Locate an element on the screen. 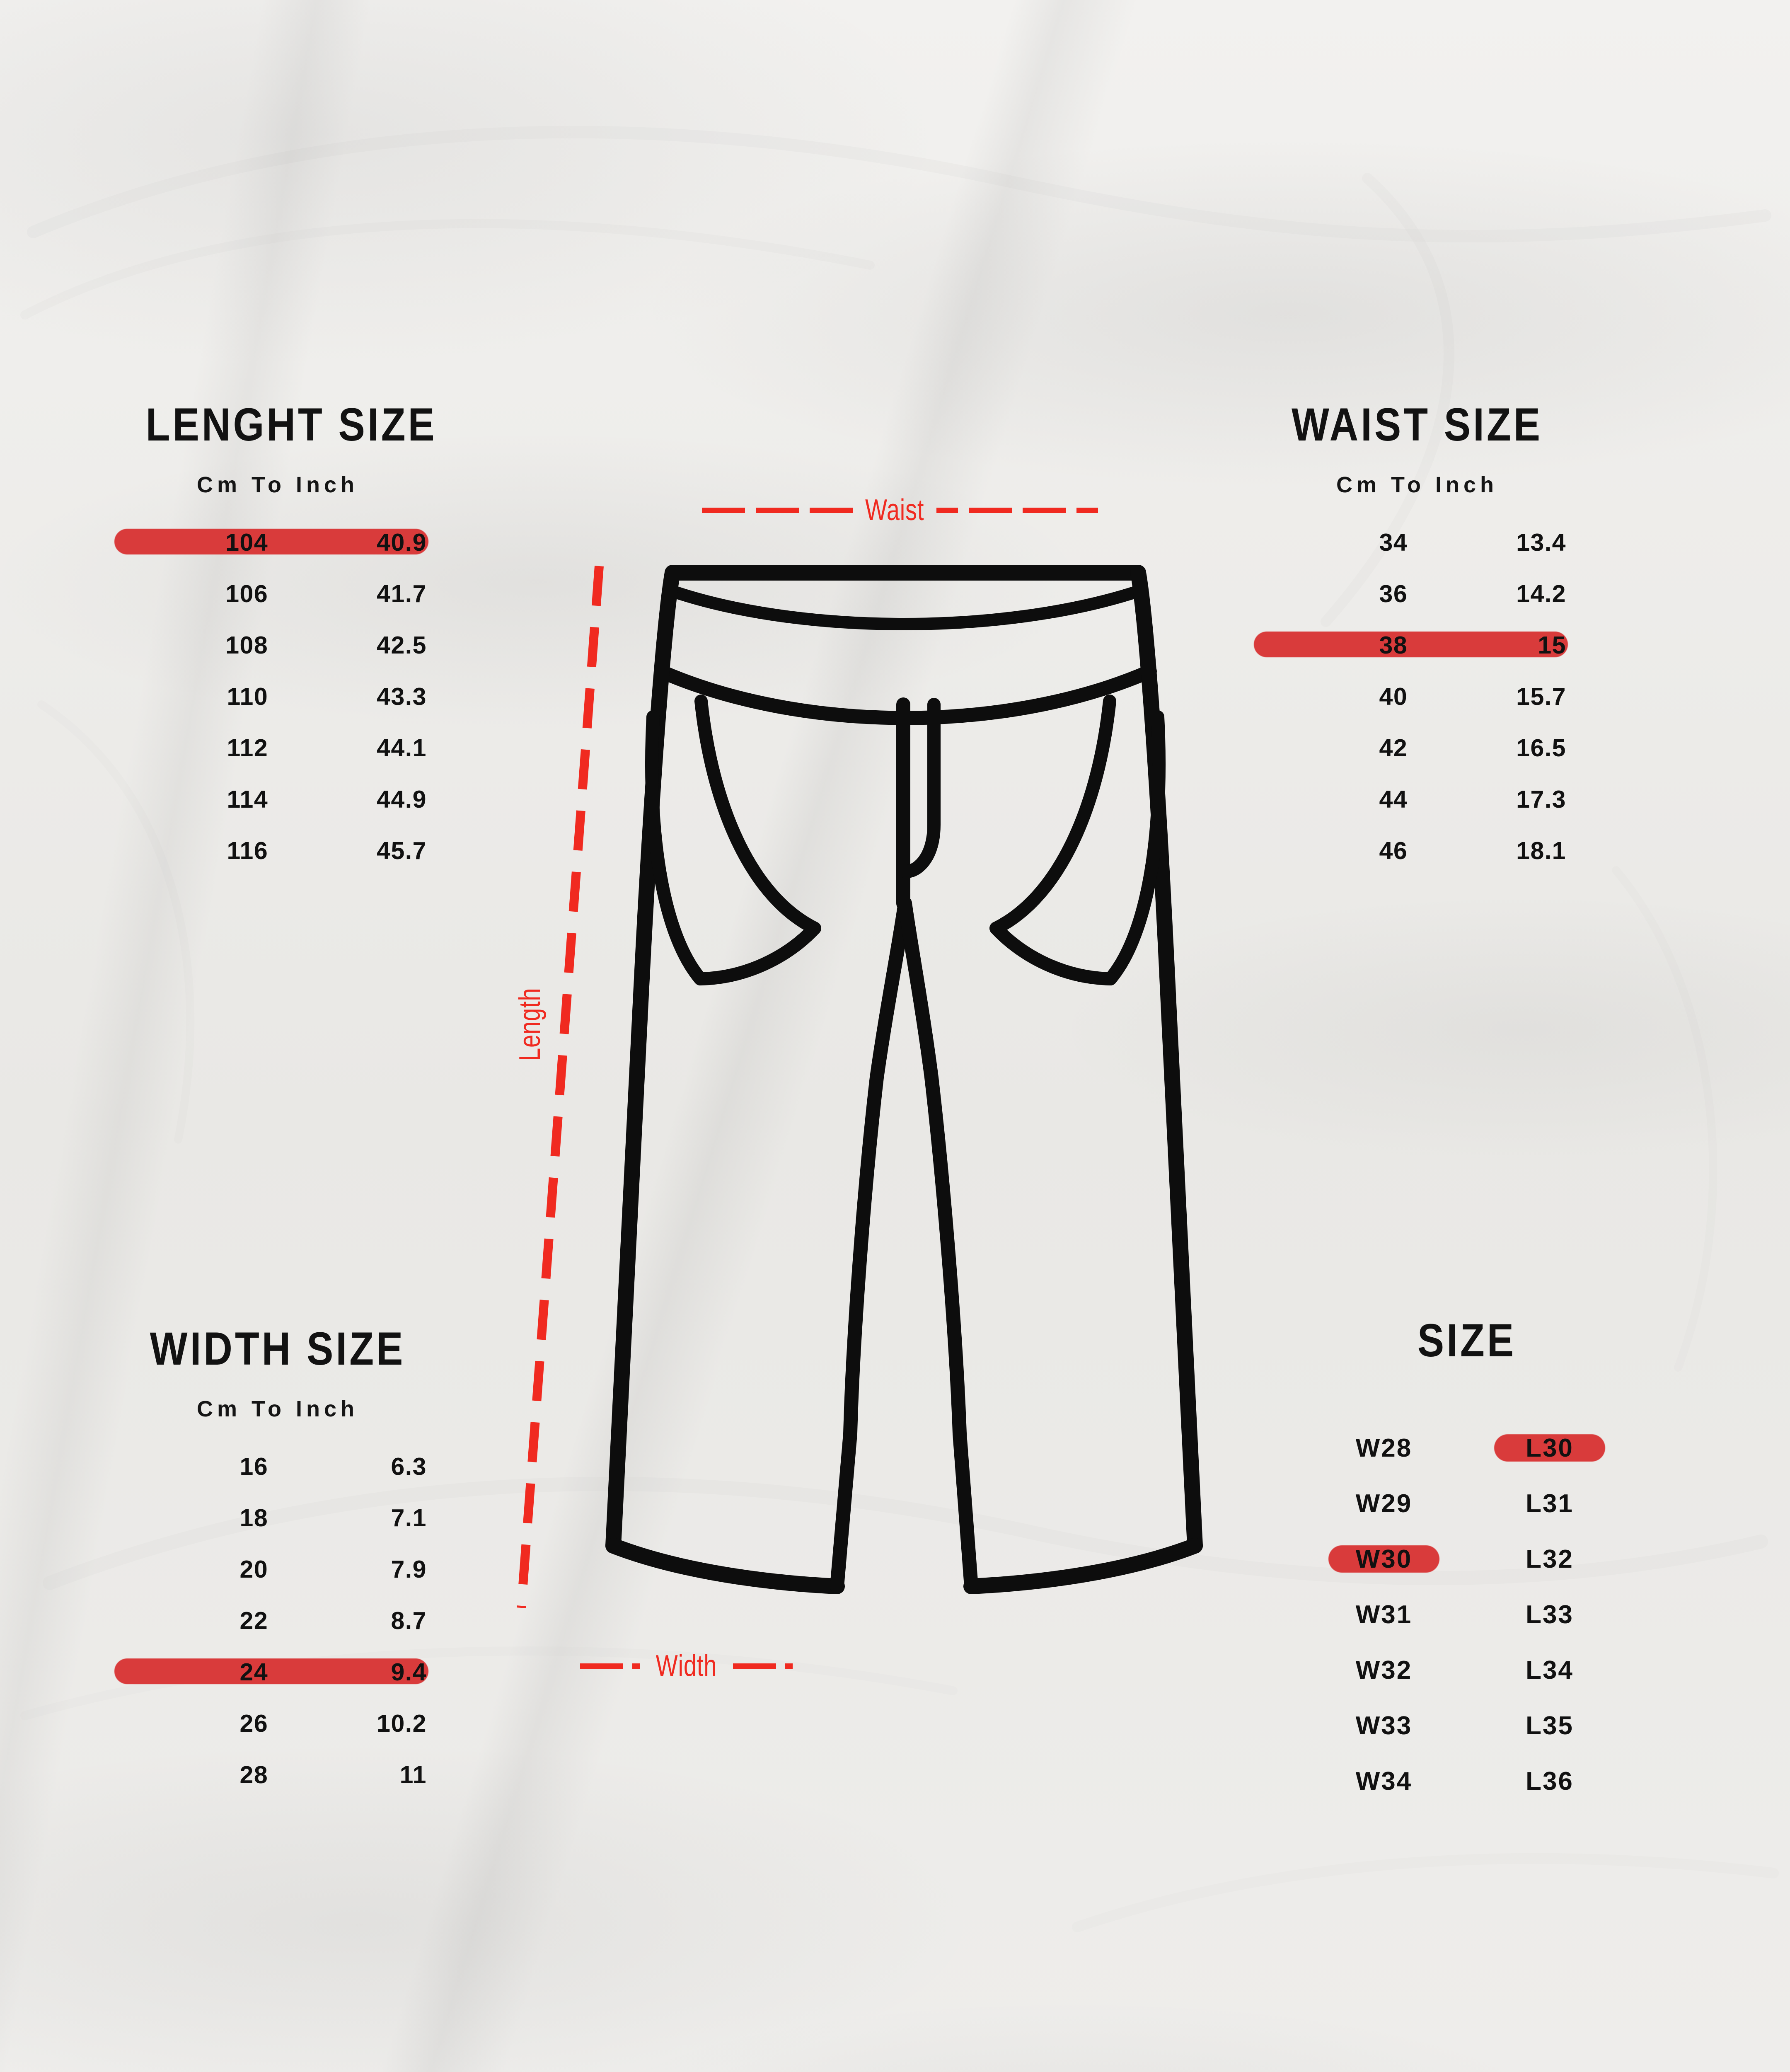 The image size is (1790, 2072). table-row: 108 42.5 is located at coordinates (277, 645).